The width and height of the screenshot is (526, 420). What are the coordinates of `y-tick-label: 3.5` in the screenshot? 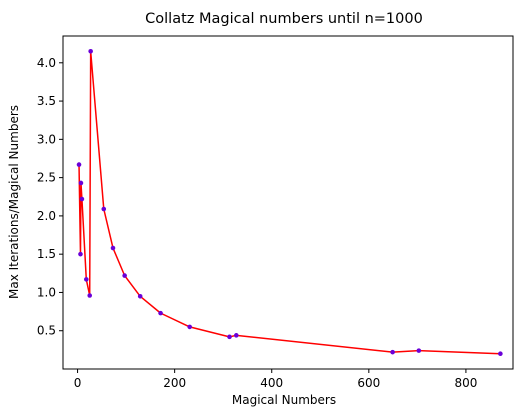 It's located at (46, 101).